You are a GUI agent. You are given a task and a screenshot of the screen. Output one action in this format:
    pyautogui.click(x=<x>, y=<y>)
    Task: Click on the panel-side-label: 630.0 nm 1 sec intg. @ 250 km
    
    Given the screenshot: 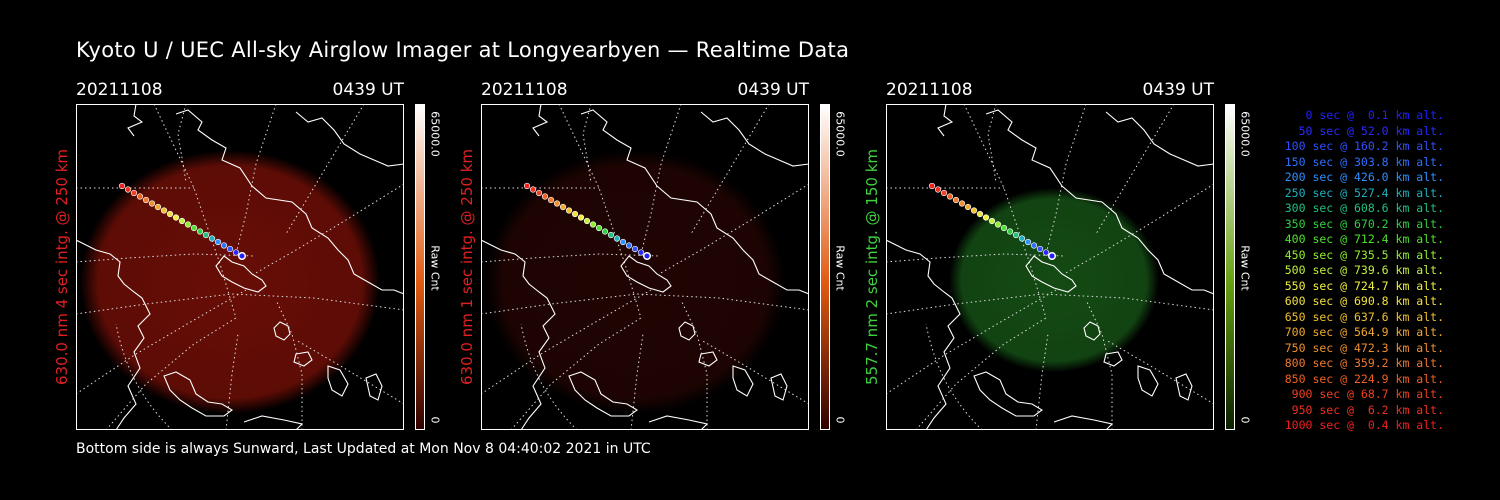 What is the action you would take?
    pyautogui.click(x=467, y=267)
    